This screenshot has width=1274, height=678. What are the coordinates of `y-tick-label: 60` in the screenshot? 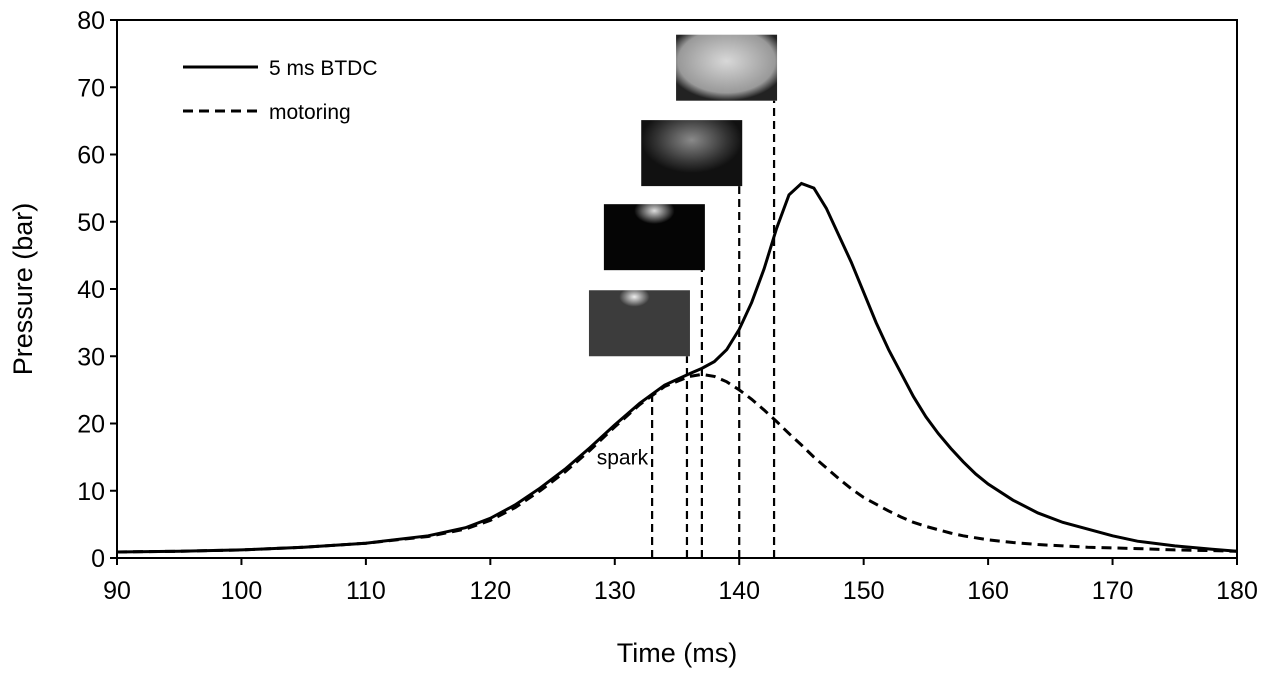 It's located at (91, 156).